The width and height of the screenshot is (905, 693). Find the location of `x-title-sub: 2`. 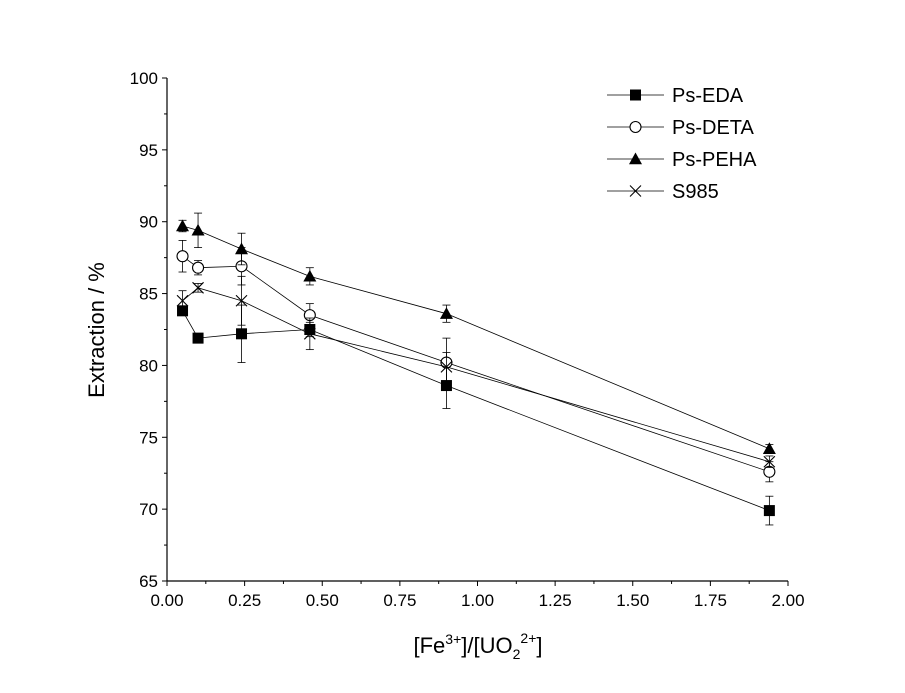

x-title-sub: 2 is located at coordinates (517, 654).